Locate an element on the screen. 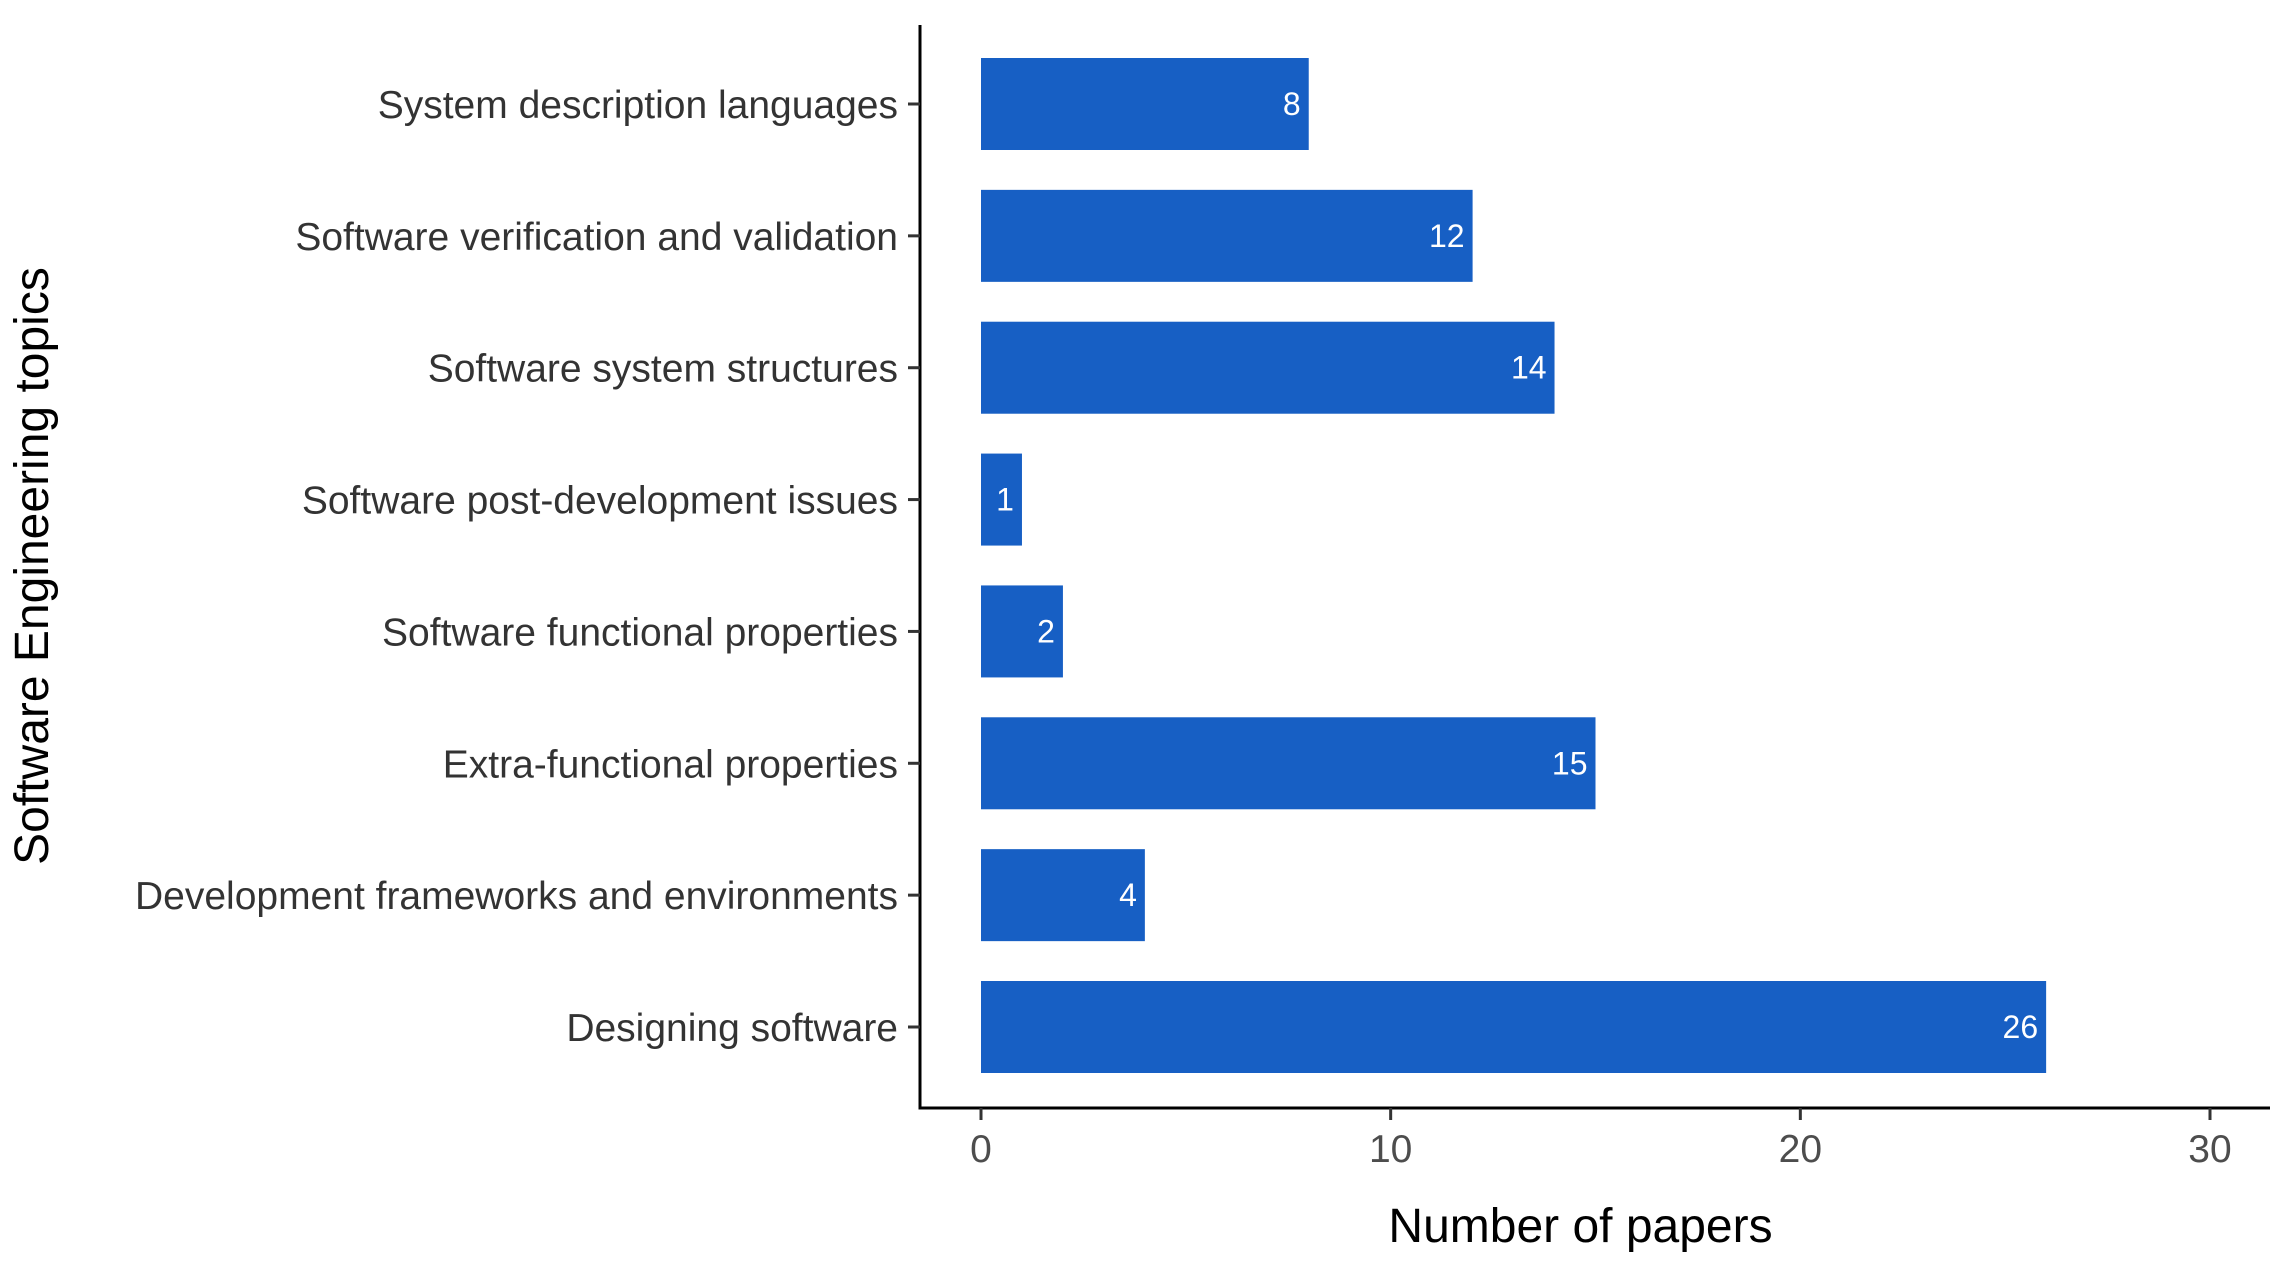 The width and height of the screenshot is (2283, 1266). bar-value-label: 15 is located at coordinates (1570, 763).